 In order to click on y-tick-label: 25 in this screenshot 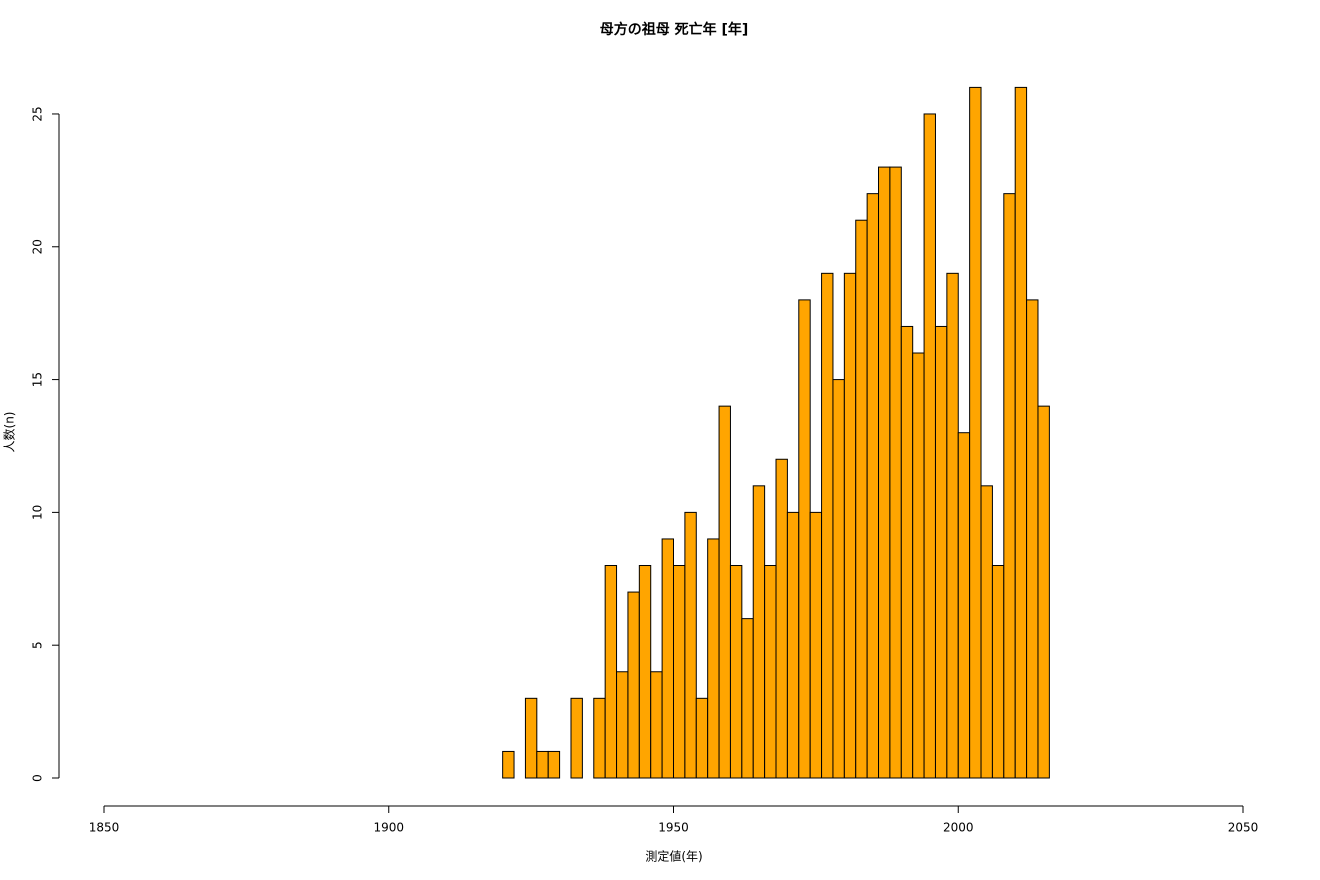, I will do `click(38, 113)`.